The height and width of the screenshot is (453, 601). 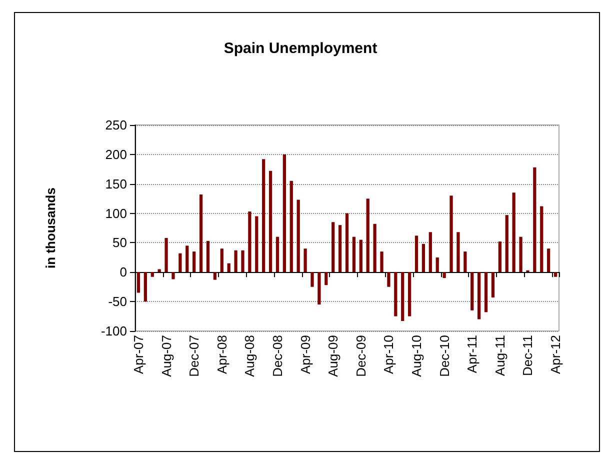 What do you see at coordinates (116, 213) in the screenshot?
I see `y-tick-label: 100` at bounding box center [116, 213].